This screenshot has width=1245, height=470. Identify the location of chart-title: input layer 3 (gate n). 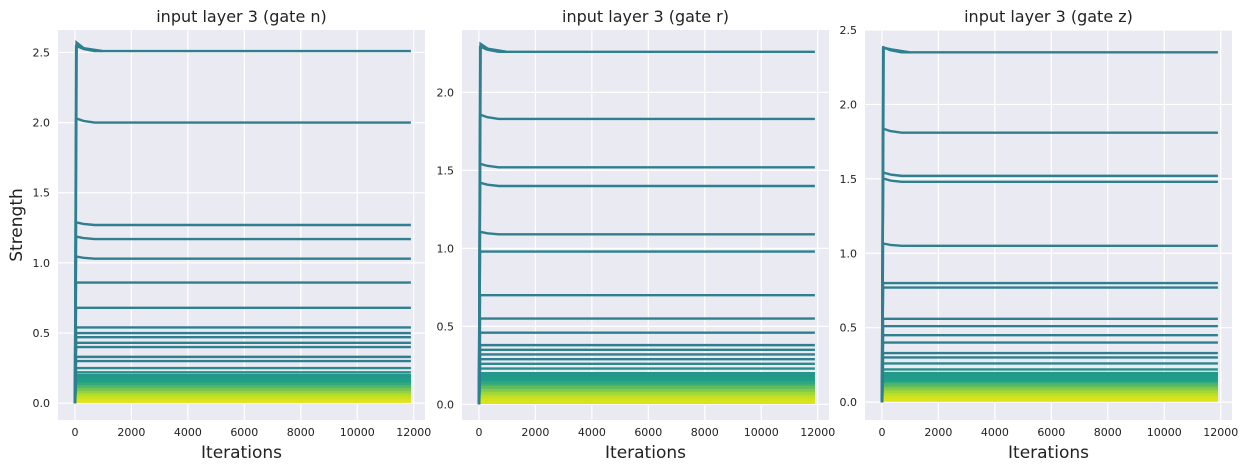
(241, 16).